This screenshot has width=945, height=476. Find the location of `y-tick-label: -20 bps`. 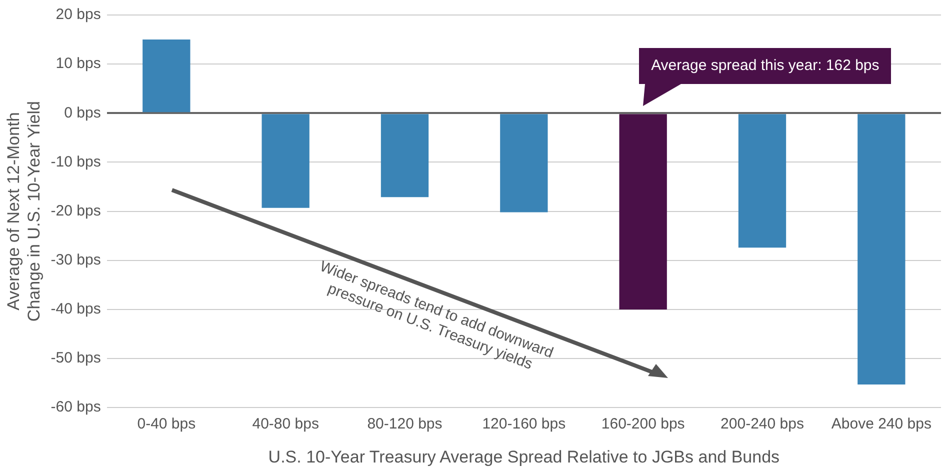

y-tick-label: -20 bps is located at coordinates (75, 211).